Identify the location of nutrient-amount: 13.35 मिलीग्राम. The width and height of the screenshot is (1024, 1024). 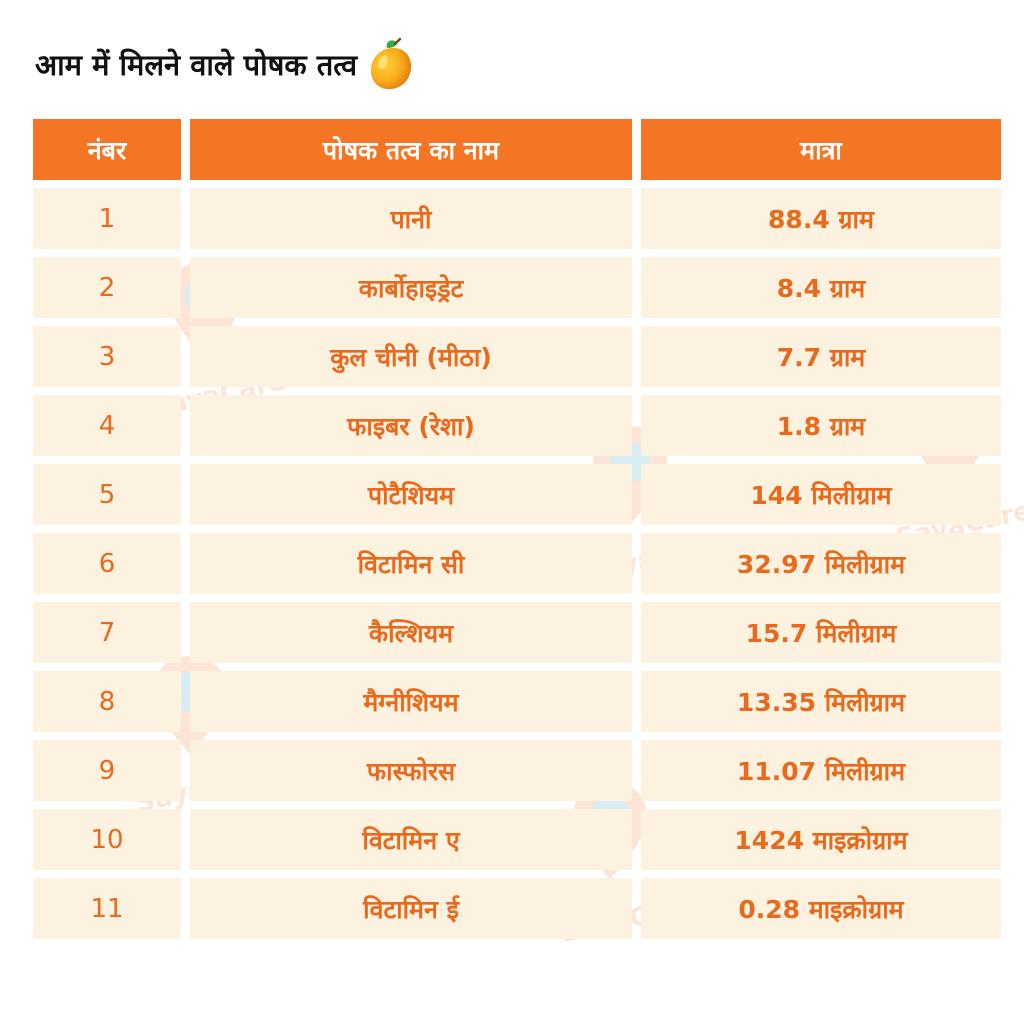
(821, 701).